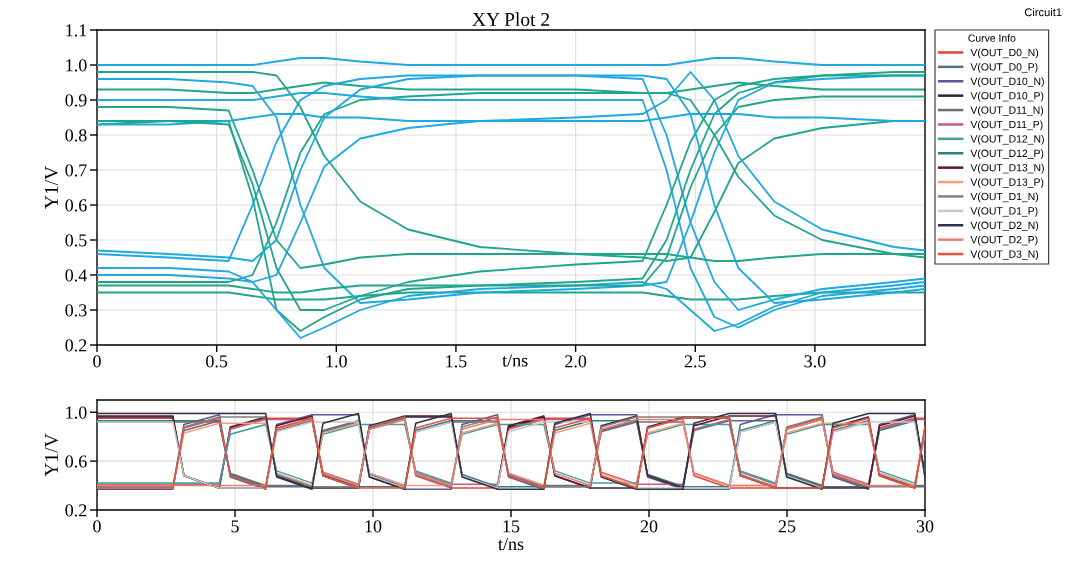 The image size is (1072, 573). I want to click on y-tick-label: 0.4, so click(76, 275).